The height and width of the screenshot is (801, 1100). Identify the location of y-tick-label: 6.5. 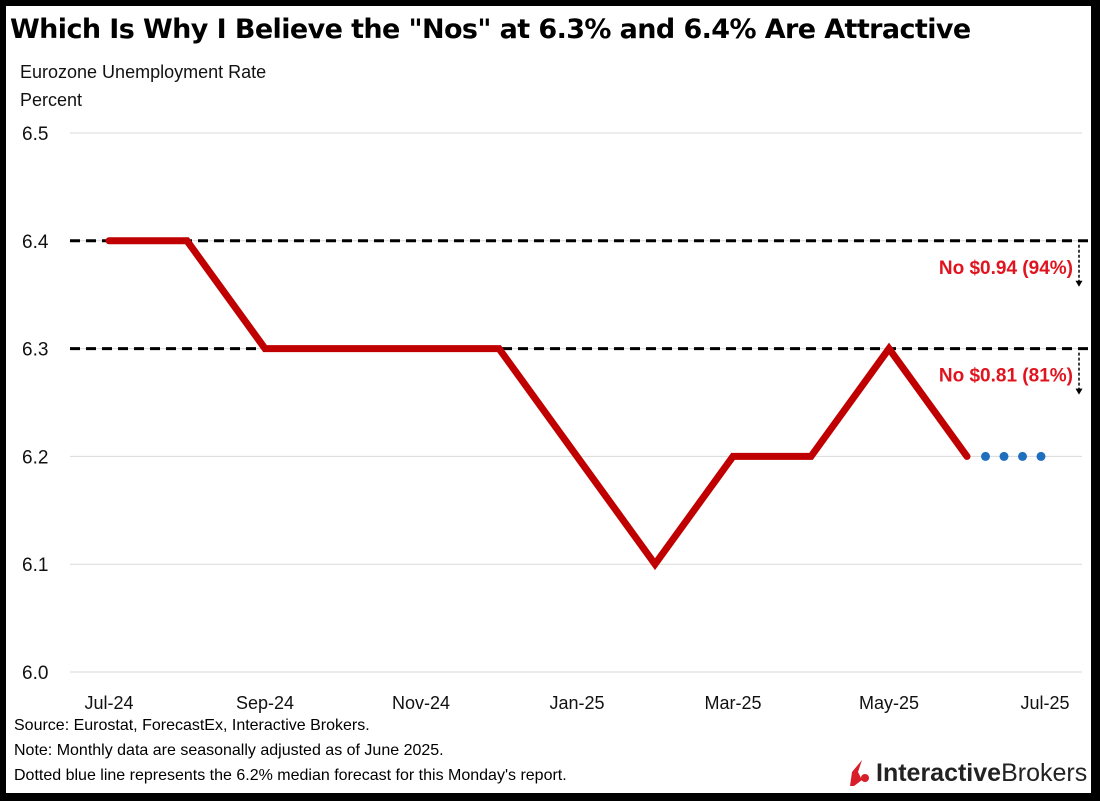
(35, 134).